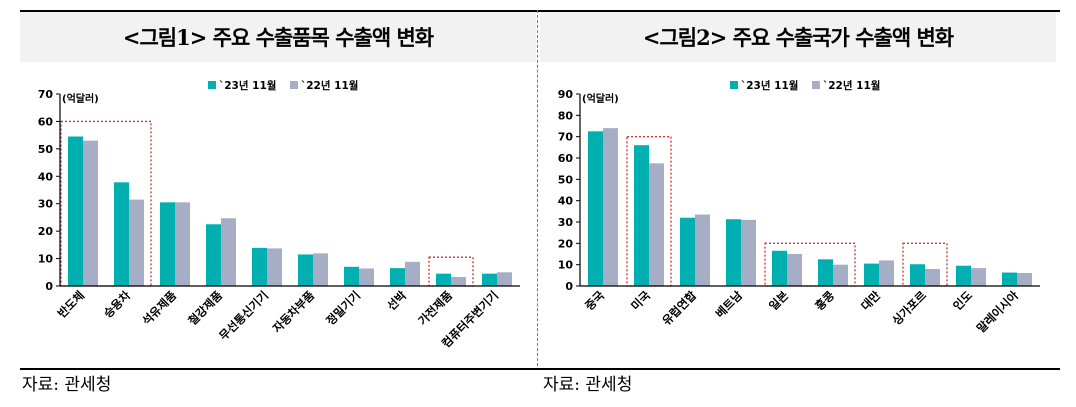 The width and height of the screenshot is (1076, 407). What do you see at coordinates (870, 300) in the screenshot?
I see `x-tick-label: 대만` at bounding box center [870, 300].